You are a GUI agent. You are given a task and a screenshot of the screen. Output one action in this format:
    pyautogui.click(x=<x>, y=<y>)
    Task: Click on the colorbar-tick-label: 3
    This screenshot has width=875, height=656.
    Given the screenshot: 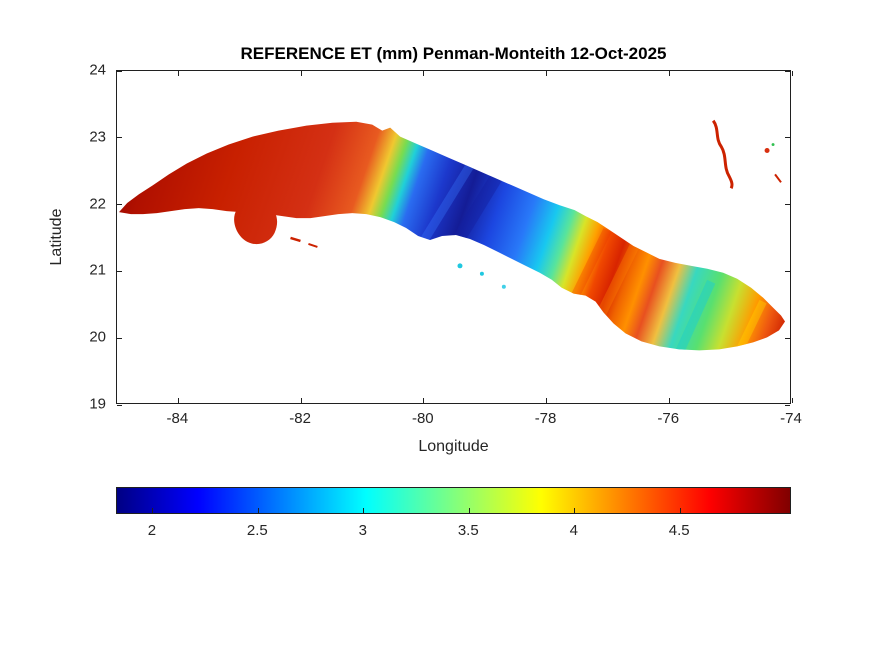 What is the action you would take?
    pyautogui.click(x=362, y=530)
    